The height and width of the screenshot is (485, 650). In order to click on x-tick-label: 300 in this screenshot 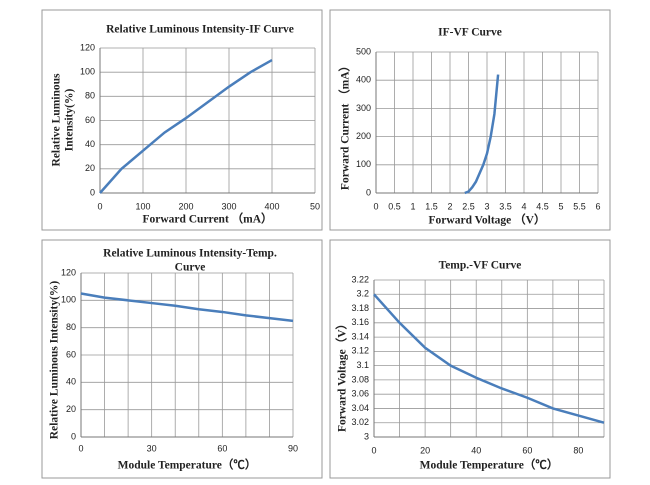, I will do `click(228, 206)`.